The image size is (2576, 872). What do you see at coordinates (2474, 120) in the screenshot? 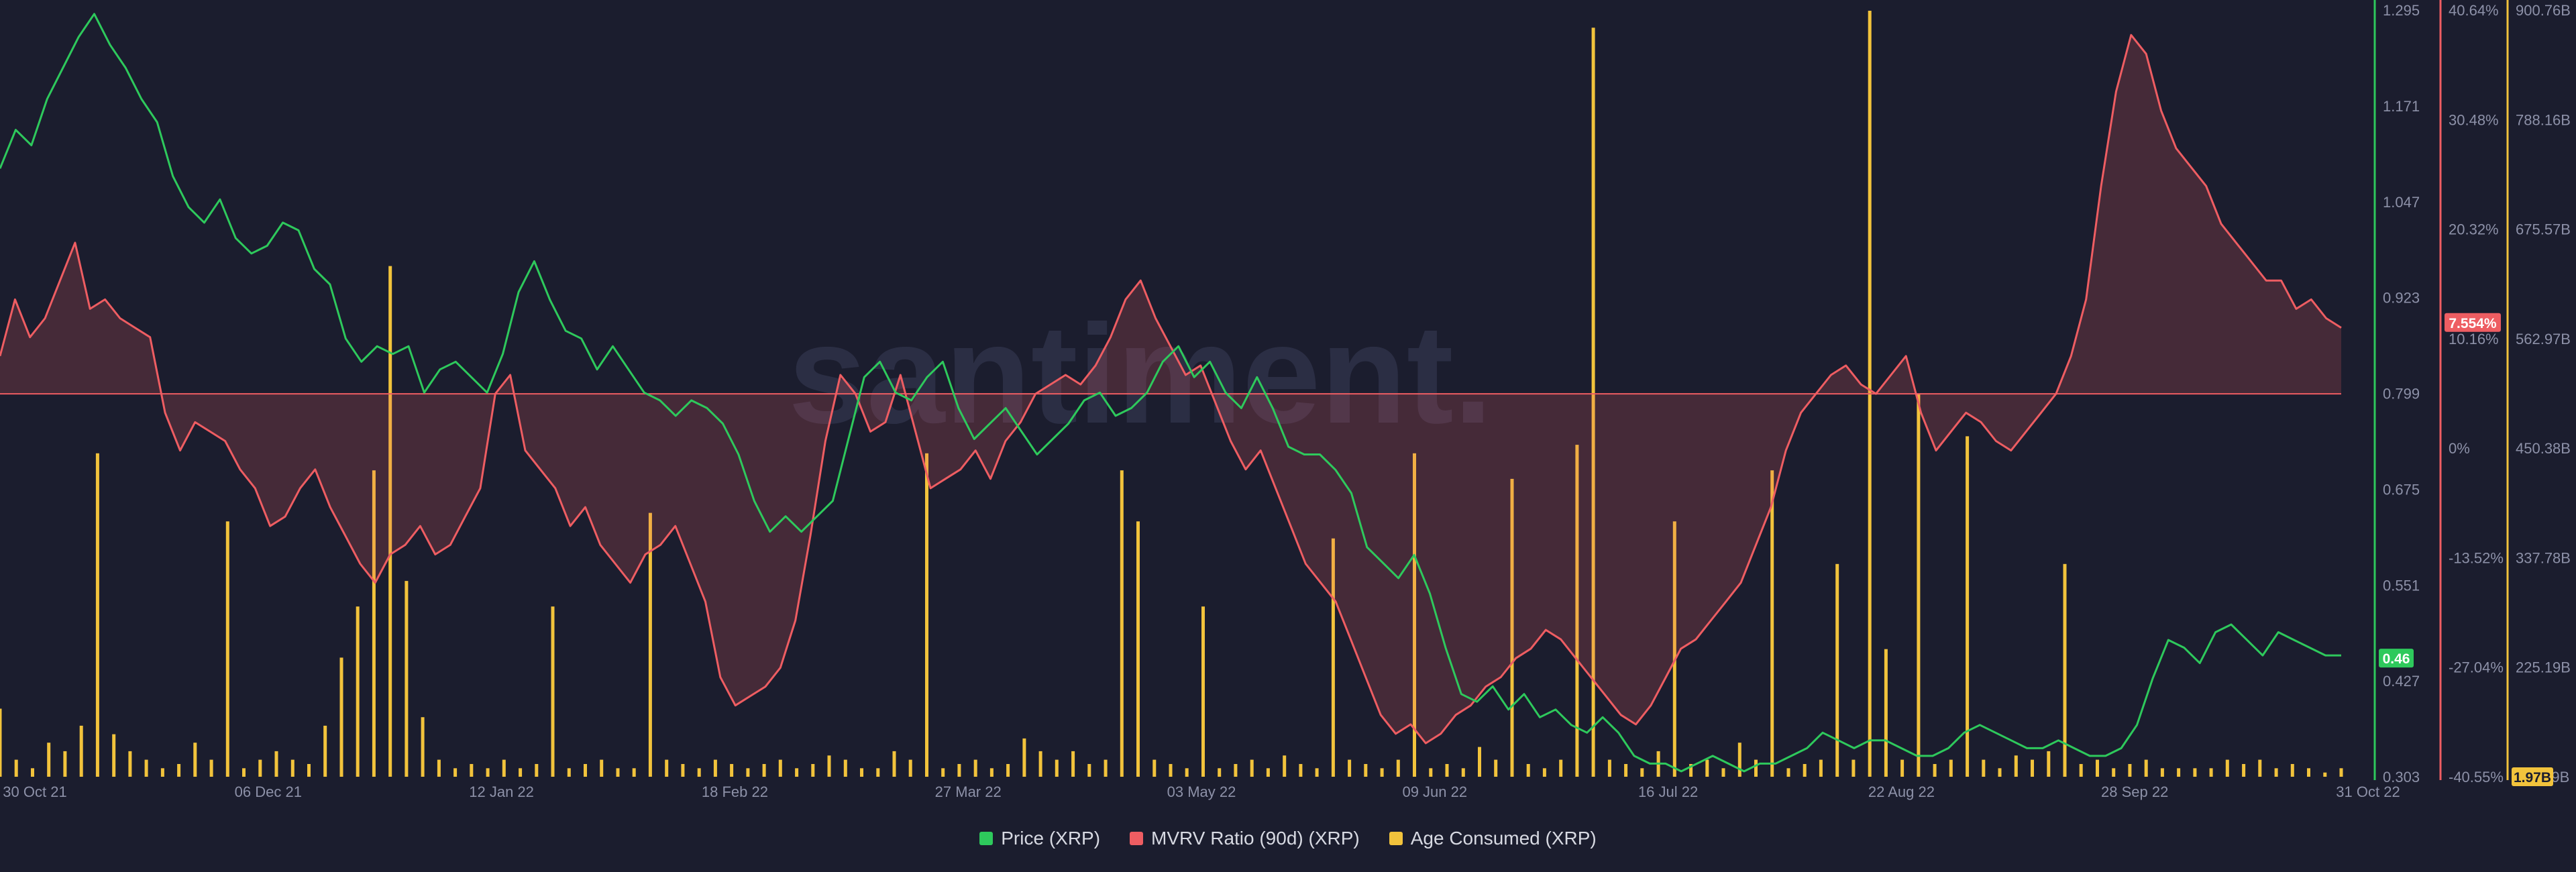
I see `mvrv-axis-tick: 30.48%` at bounding box center [2474, 120].